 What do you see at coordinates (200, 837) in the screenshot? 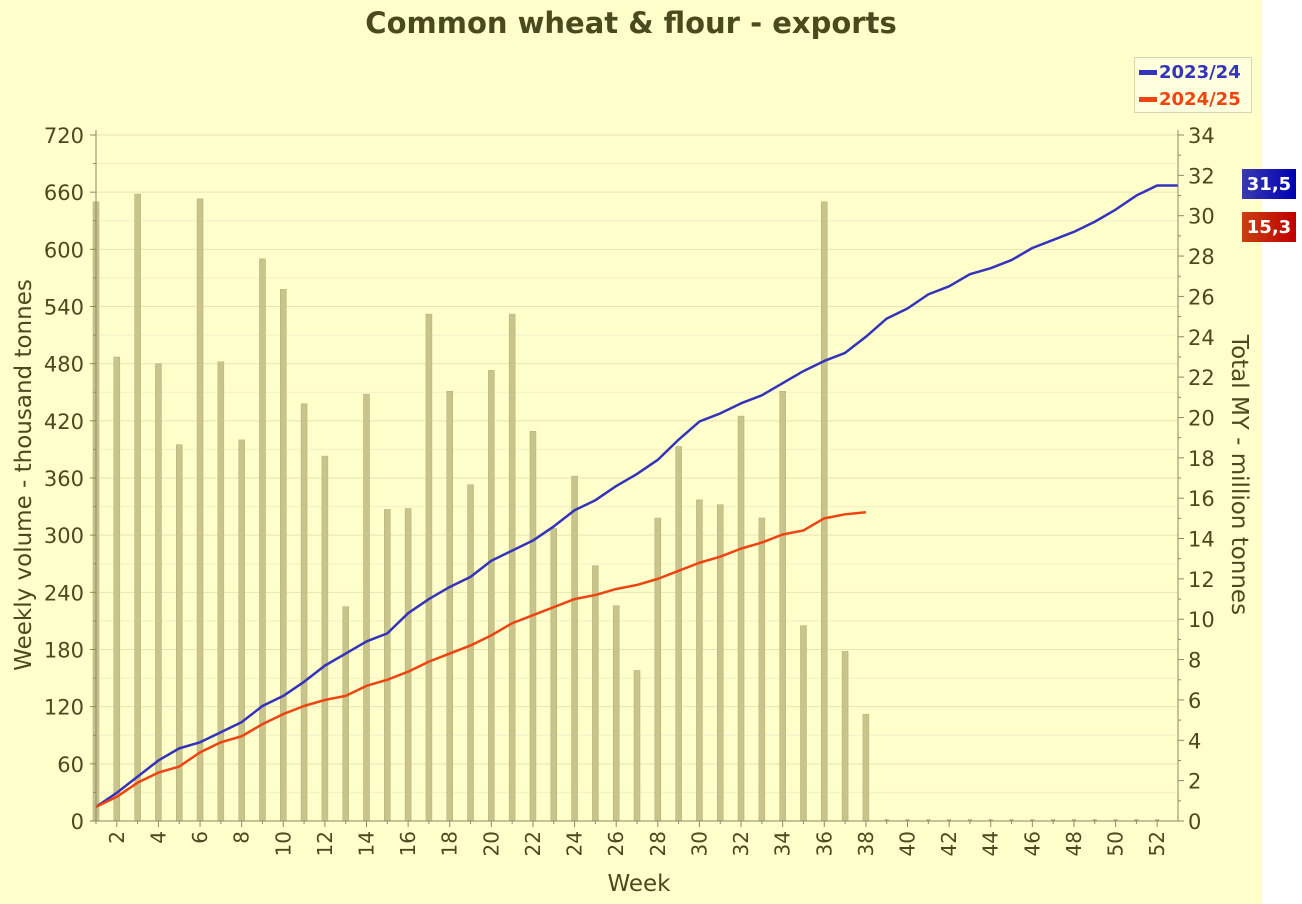
I see `x-tick-label: 6` at bounding box center [200, 837].